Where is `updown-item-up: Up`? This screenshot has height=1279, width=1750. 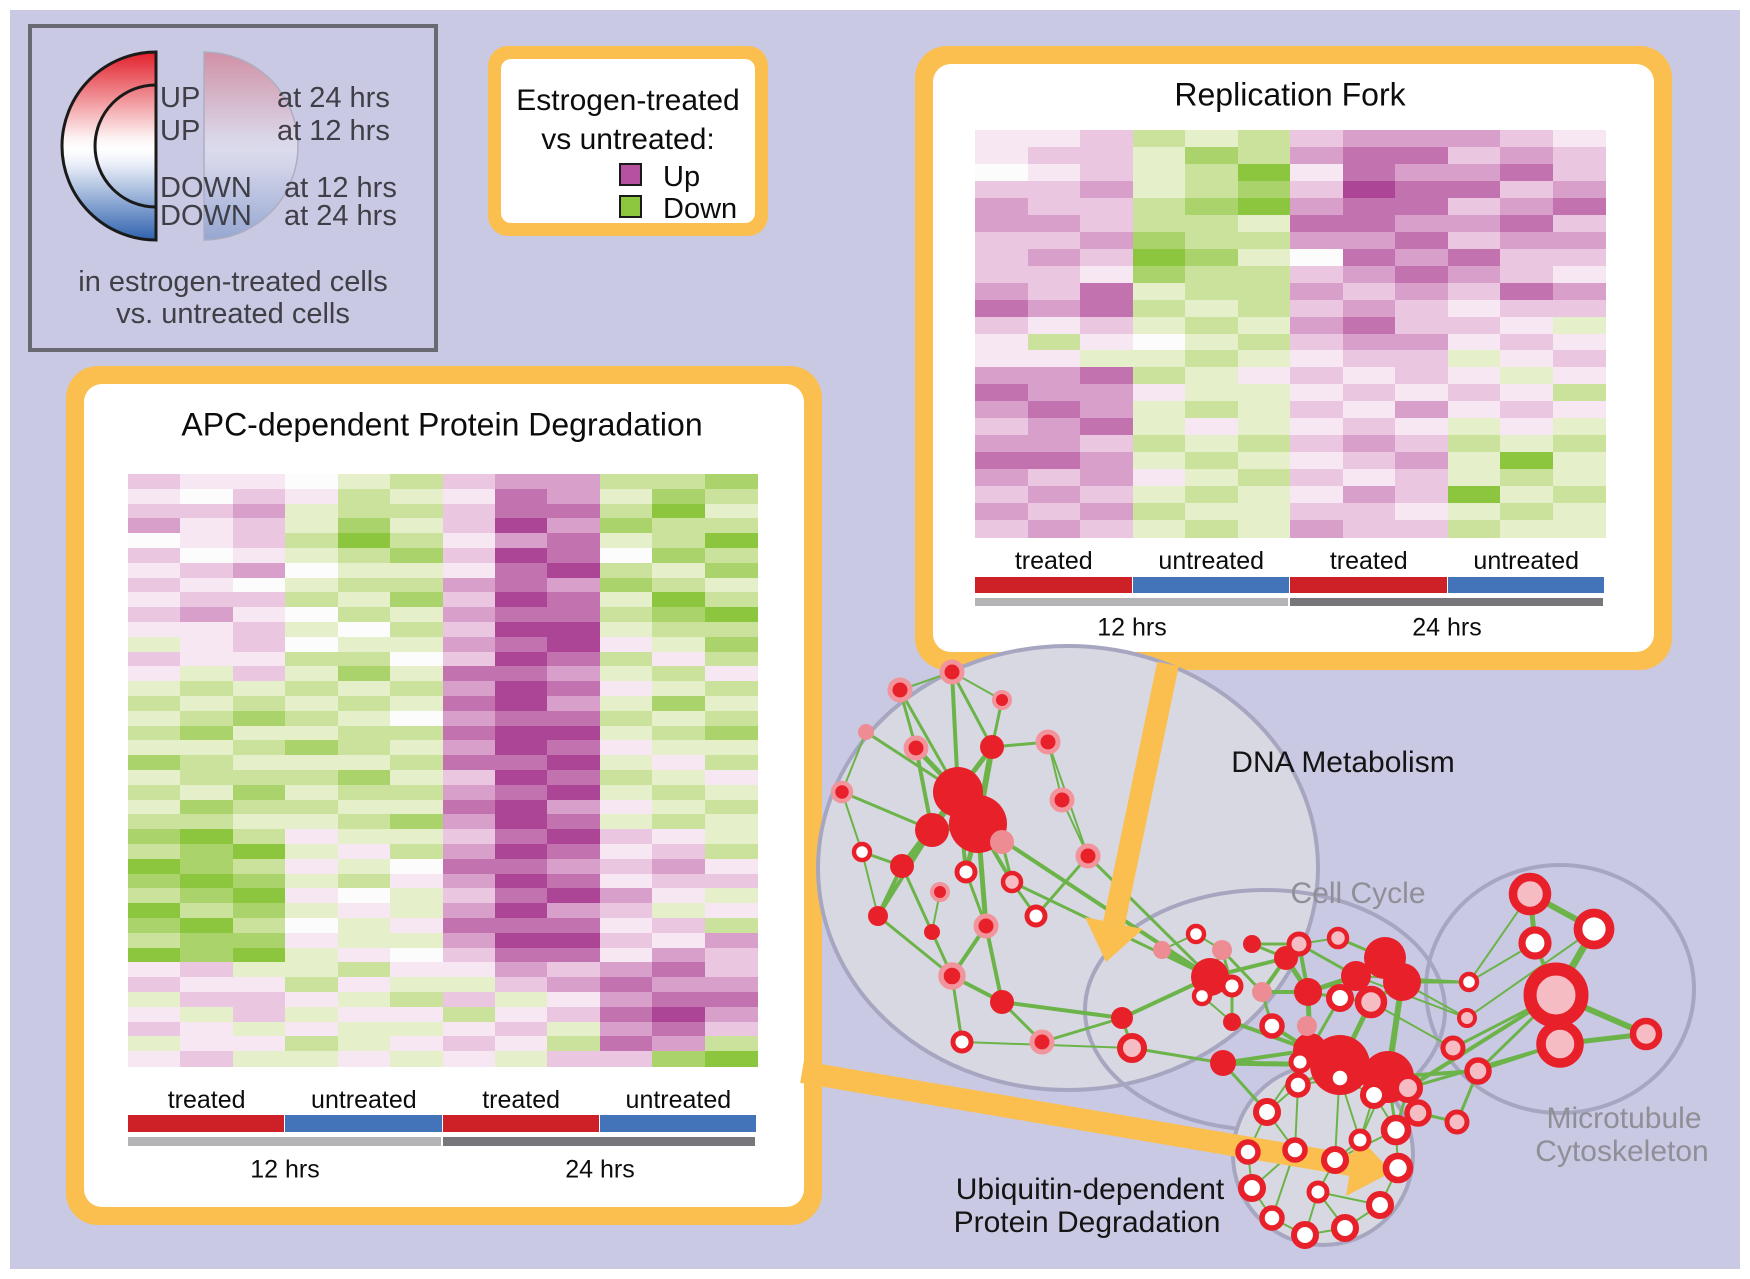
updown-item-up: Up is located at coordinates (628, 177).